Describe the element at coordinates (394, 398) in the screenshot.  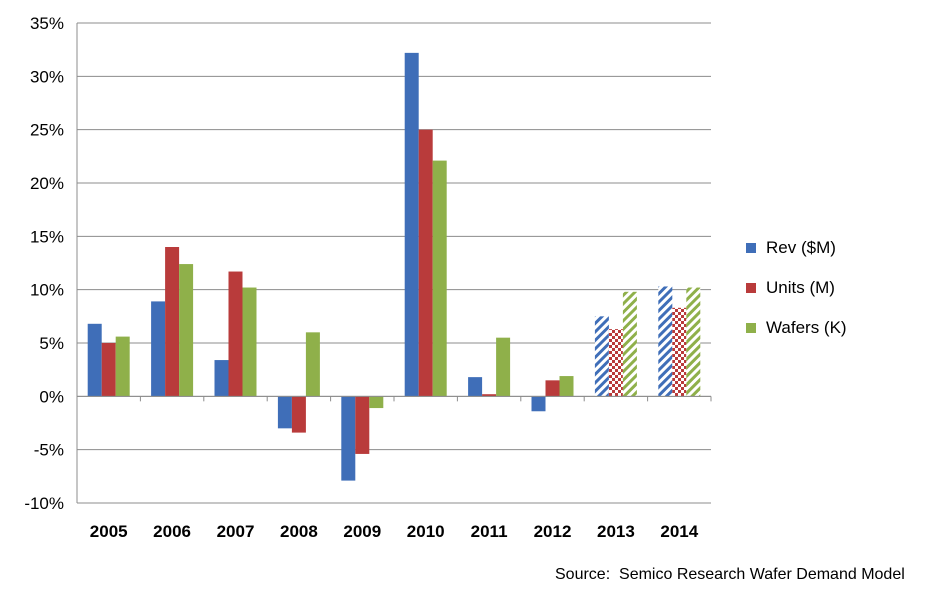
I see `x-axis` at that location.